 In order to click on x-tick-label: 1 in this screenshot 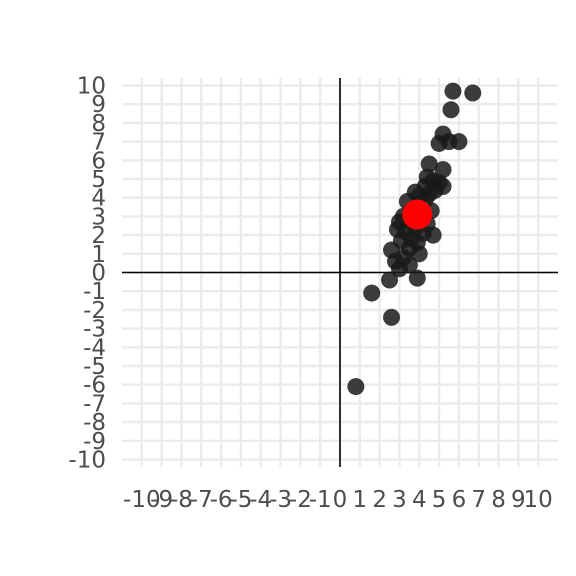, I will do `click(359, 500)`.